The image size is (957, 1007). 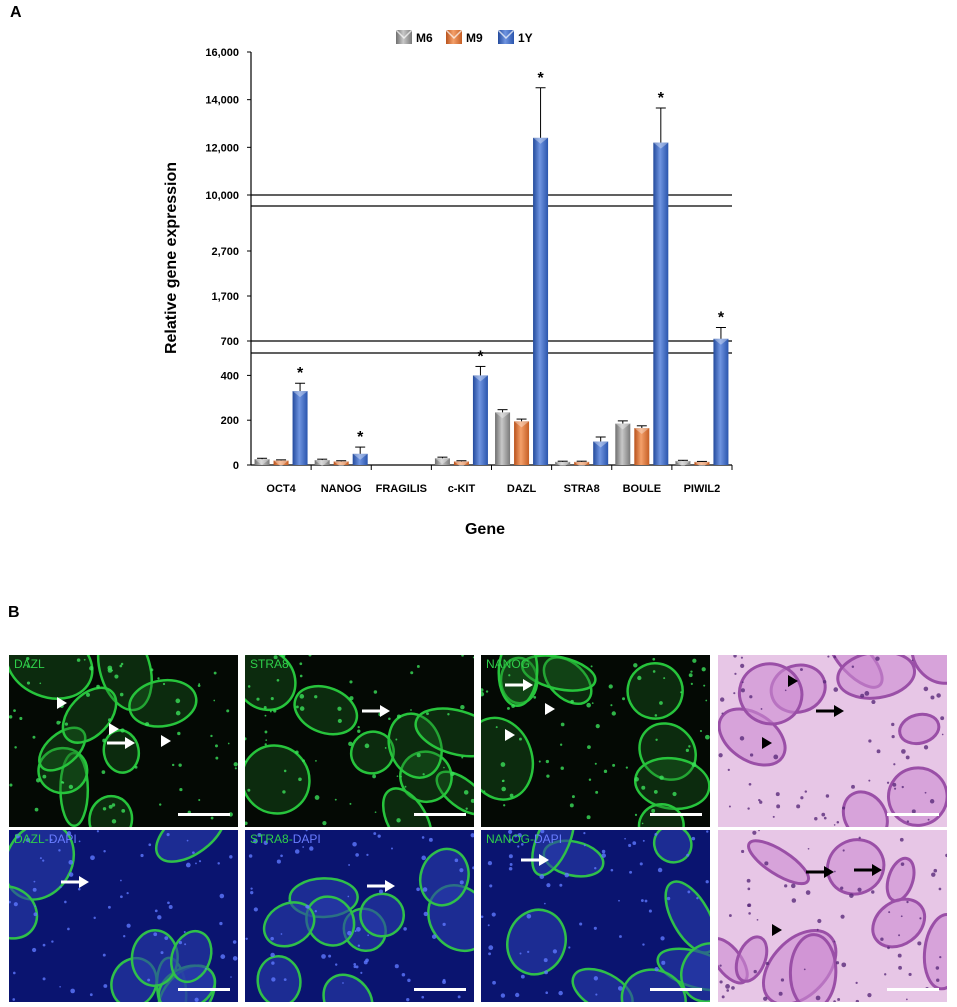 What do you see at coordinates (222, 196) in the screenshot?
I see `y-tick-label: 10,000` at bounding box center [222, 196].